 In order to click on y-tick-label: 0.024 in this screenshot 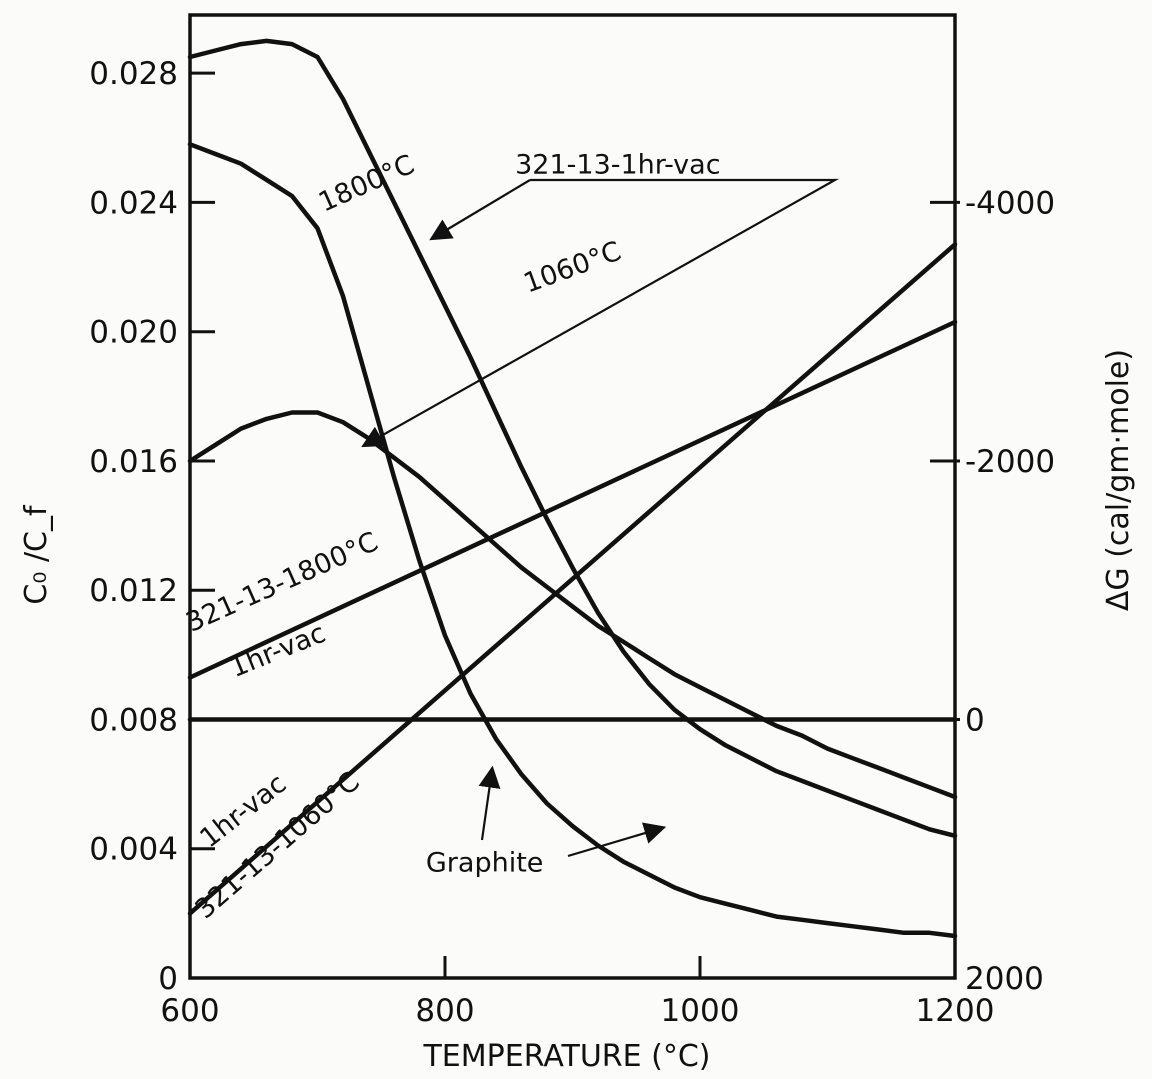, I will do `click(133, 203)`.